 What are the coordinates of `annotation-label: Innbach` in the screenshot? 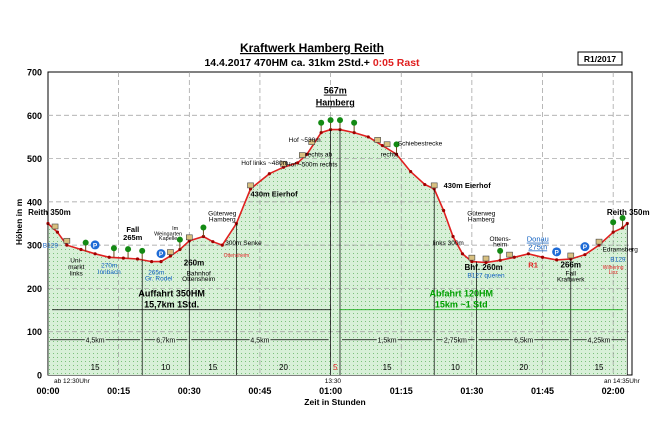 It's located at (110, 272).